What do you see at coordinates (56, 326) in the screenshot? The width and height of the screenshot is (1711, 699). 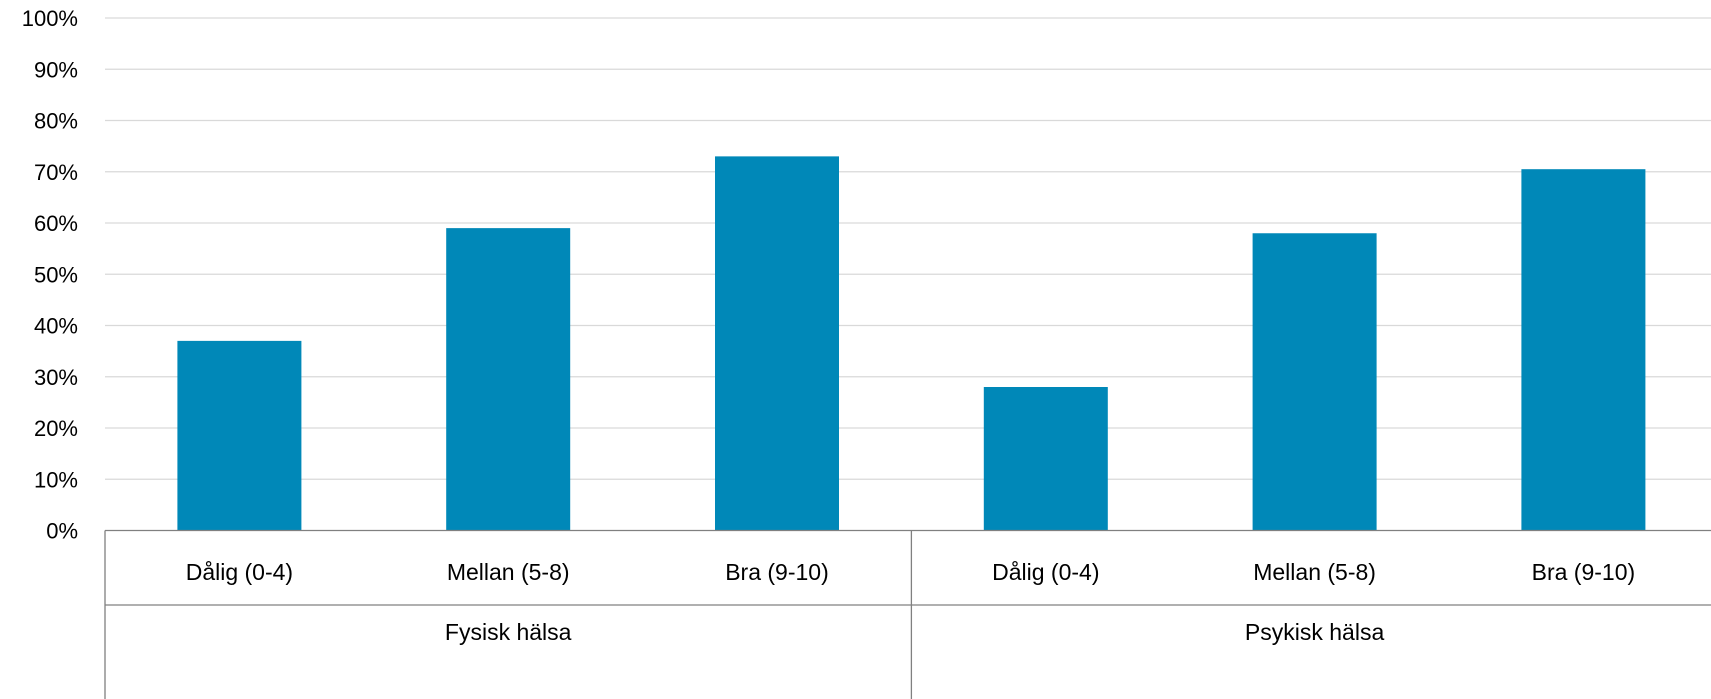 I see `y-tick-label: 40%` at bounding box center [56, 326].